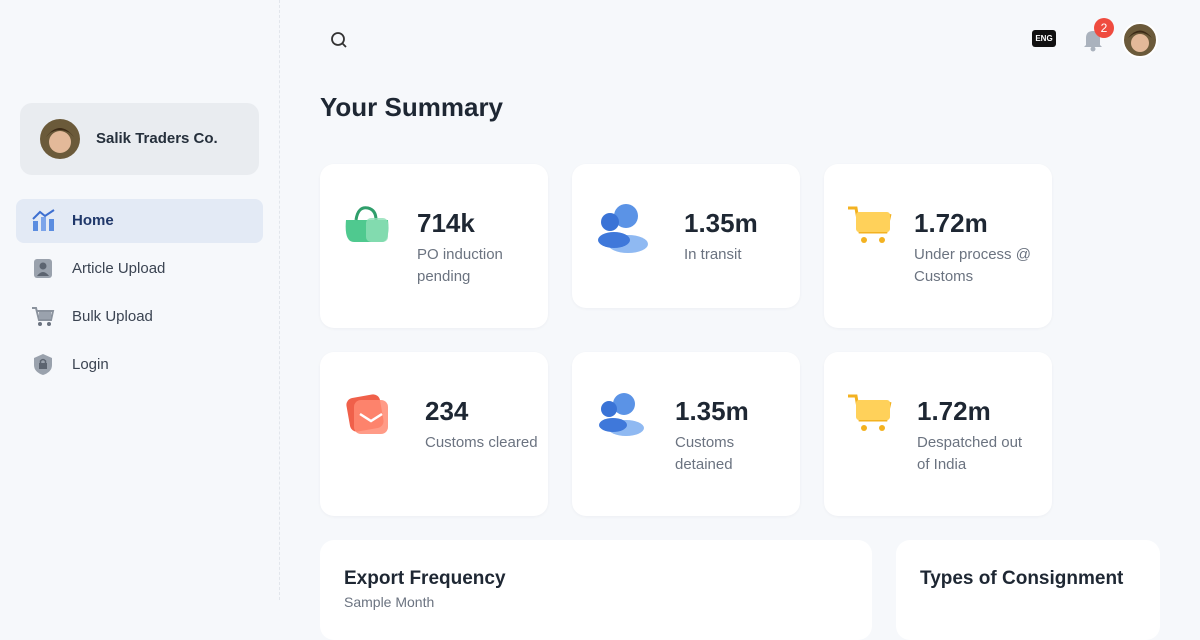 The image size is (1200, 640). What do you see at coordinates (1028, 590) in the screenshot?
I see `chart-panel: Types of Consignment` at bounding box center [1028, 590].